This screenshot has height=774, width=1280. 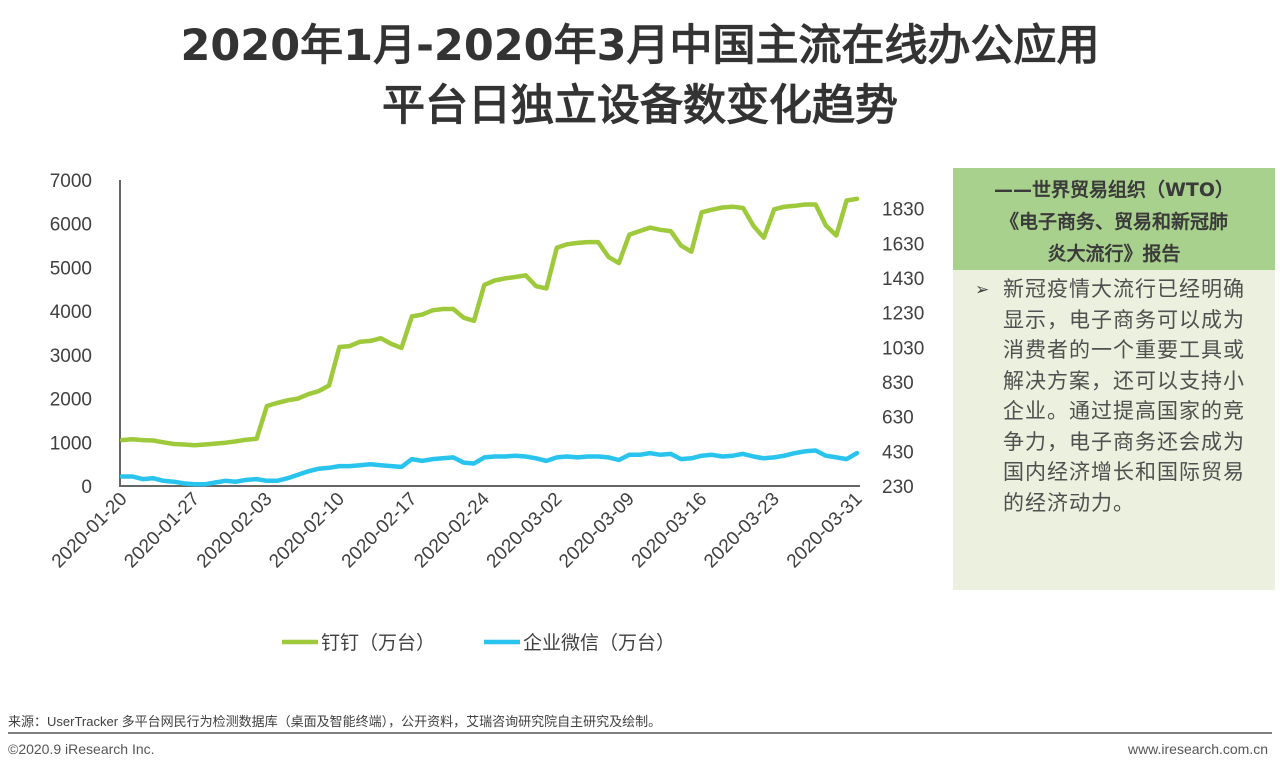 What do you see at coordinates (903, 314) in the screenshot?
I see `y-right-tick-label: 1230` at bounding box center [903, 314].